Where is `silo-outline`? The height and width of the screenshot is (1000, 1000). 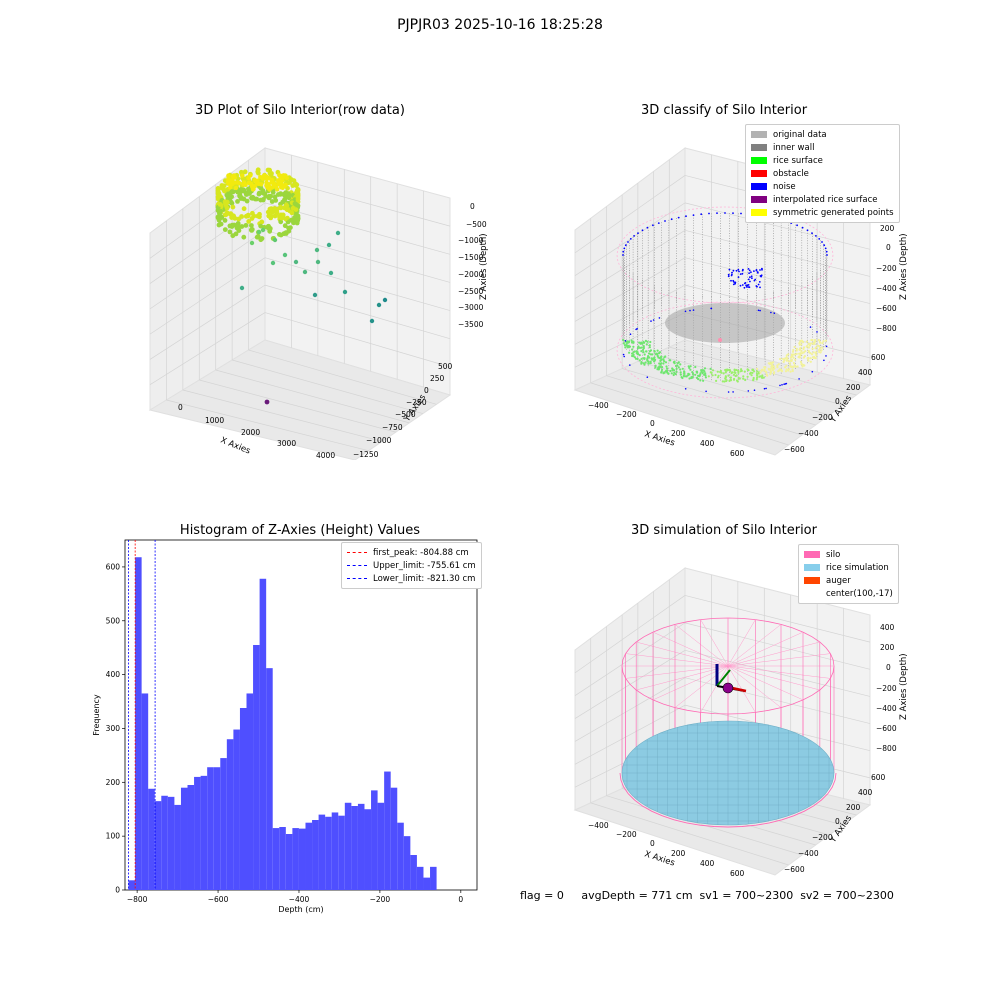 silo-outline is located at coordinates (725, 350).